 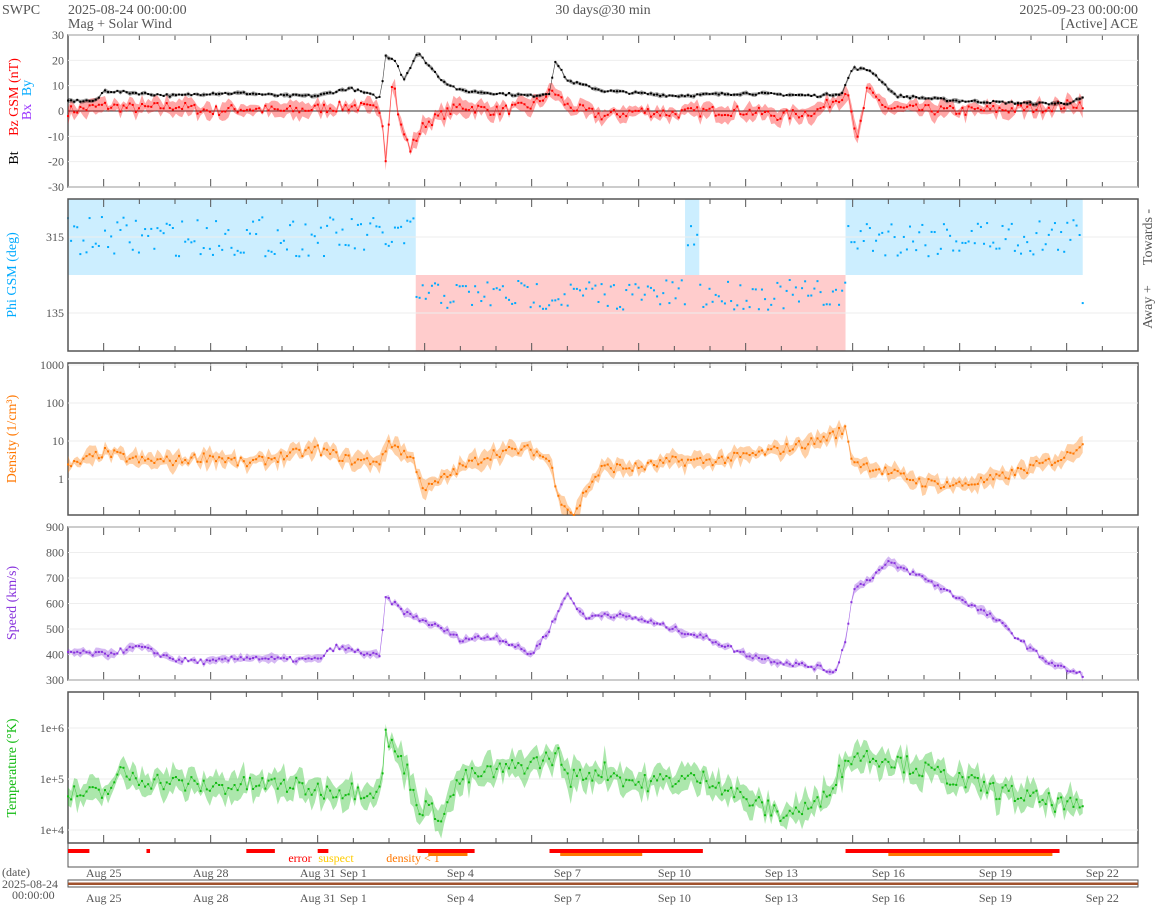 I want to click on error-flag, so click(x=260, y=851).